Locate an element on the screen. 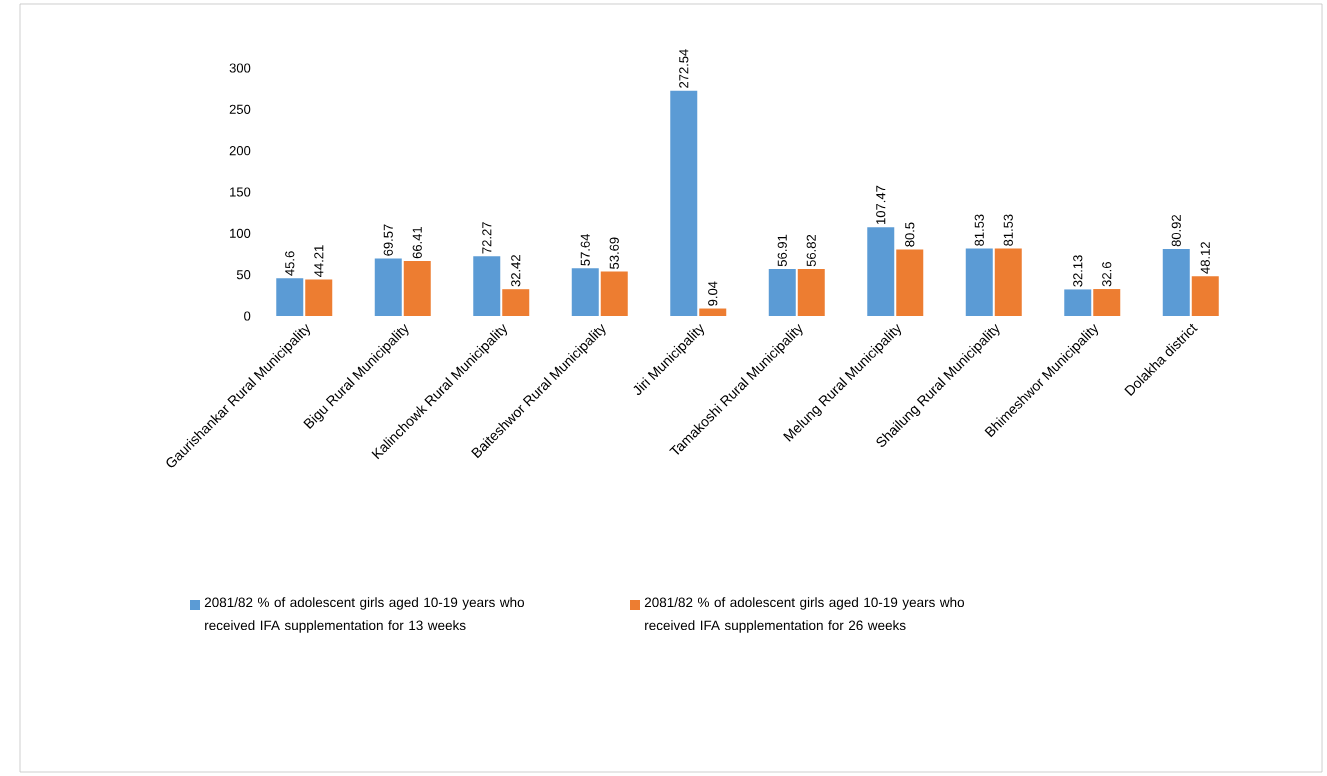 The width and height of the screenshot is (1327, 776). data-label: 107.47 is located at coordinates (881, 204).